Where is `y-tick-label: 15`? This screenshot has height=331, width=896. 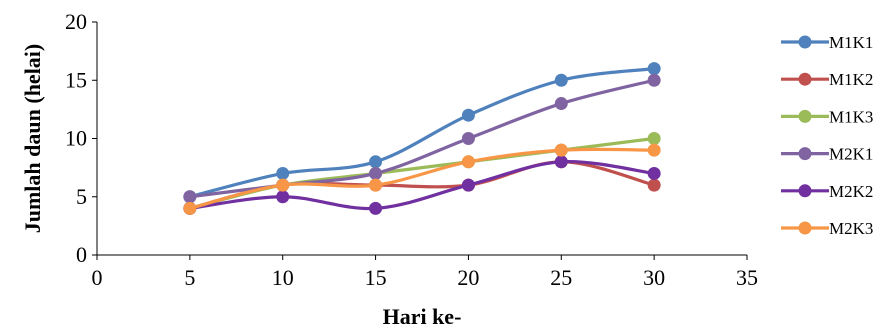 y-tick-label: 15 is located at coordinates (76, 79).